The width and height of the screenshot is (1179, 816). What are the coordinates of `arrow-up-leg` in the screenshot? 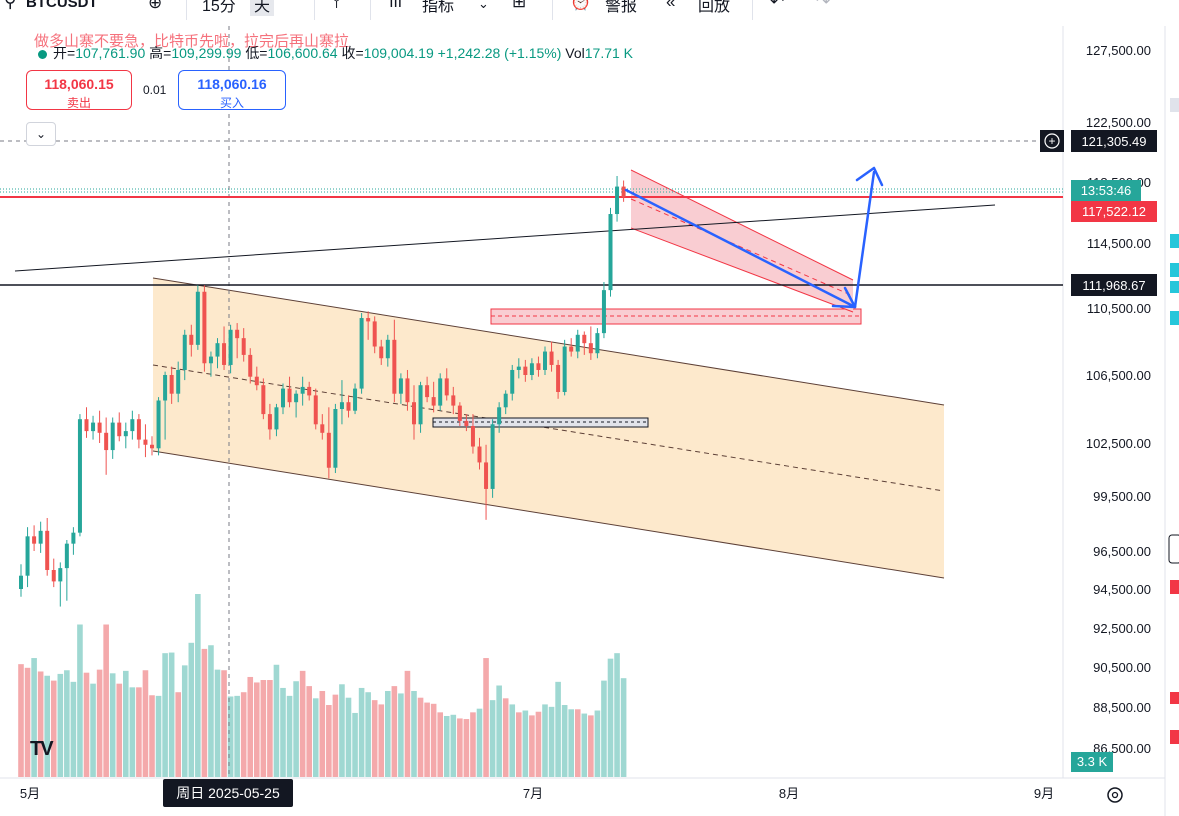 It's located at (864, 239).